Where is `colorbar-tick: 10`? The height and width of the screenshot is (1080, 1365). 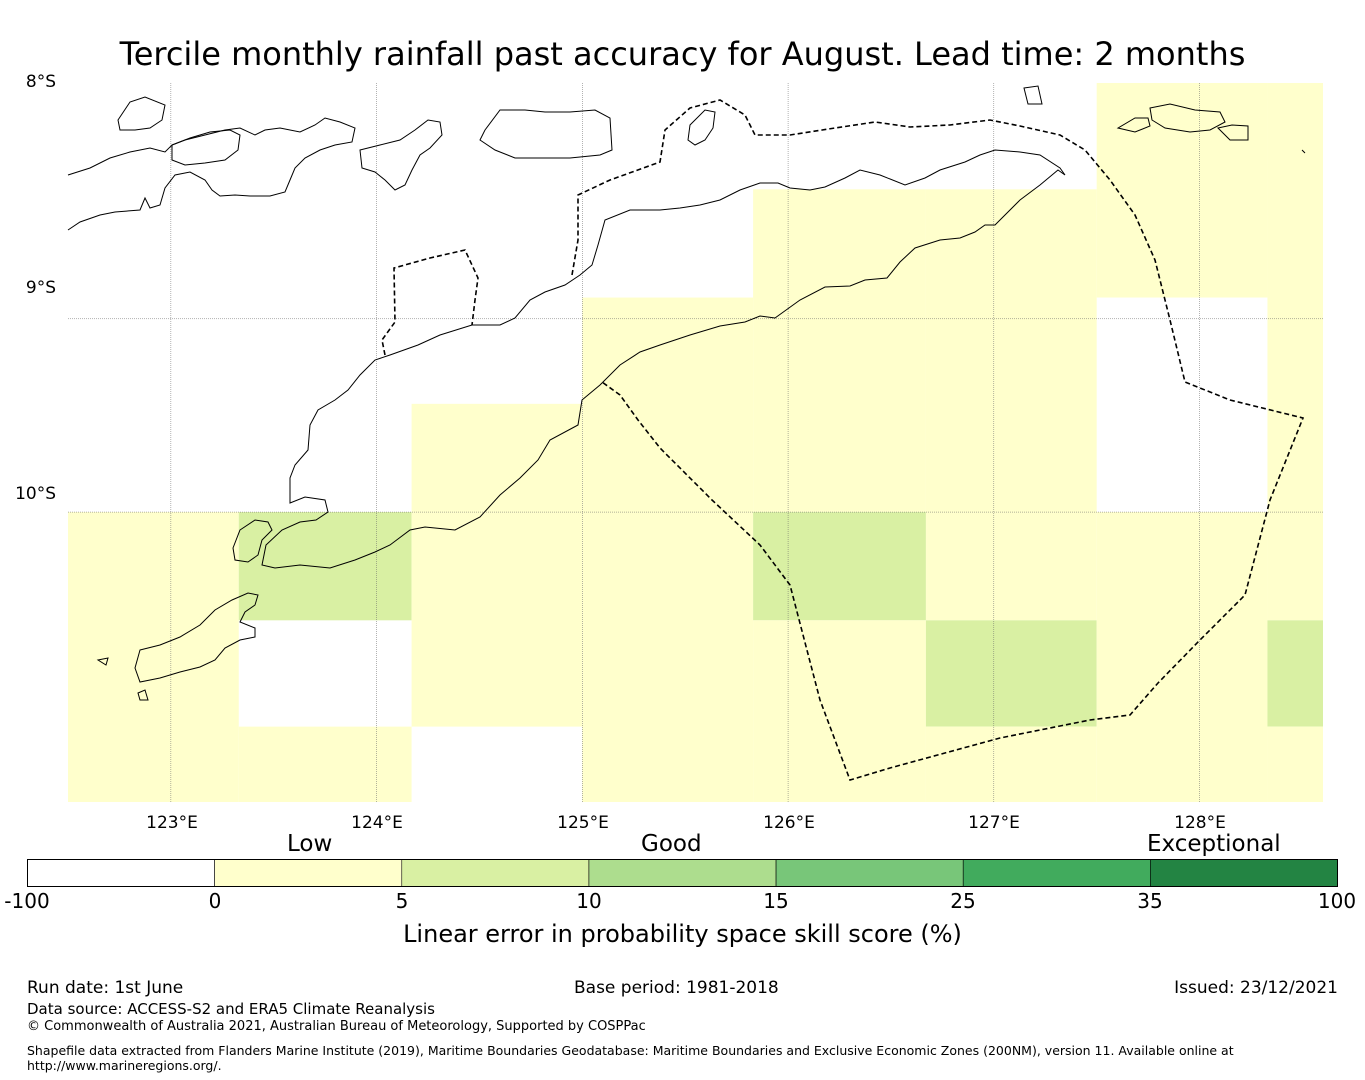
colorbar-tick: 10 is located at coordinates (589, 901).